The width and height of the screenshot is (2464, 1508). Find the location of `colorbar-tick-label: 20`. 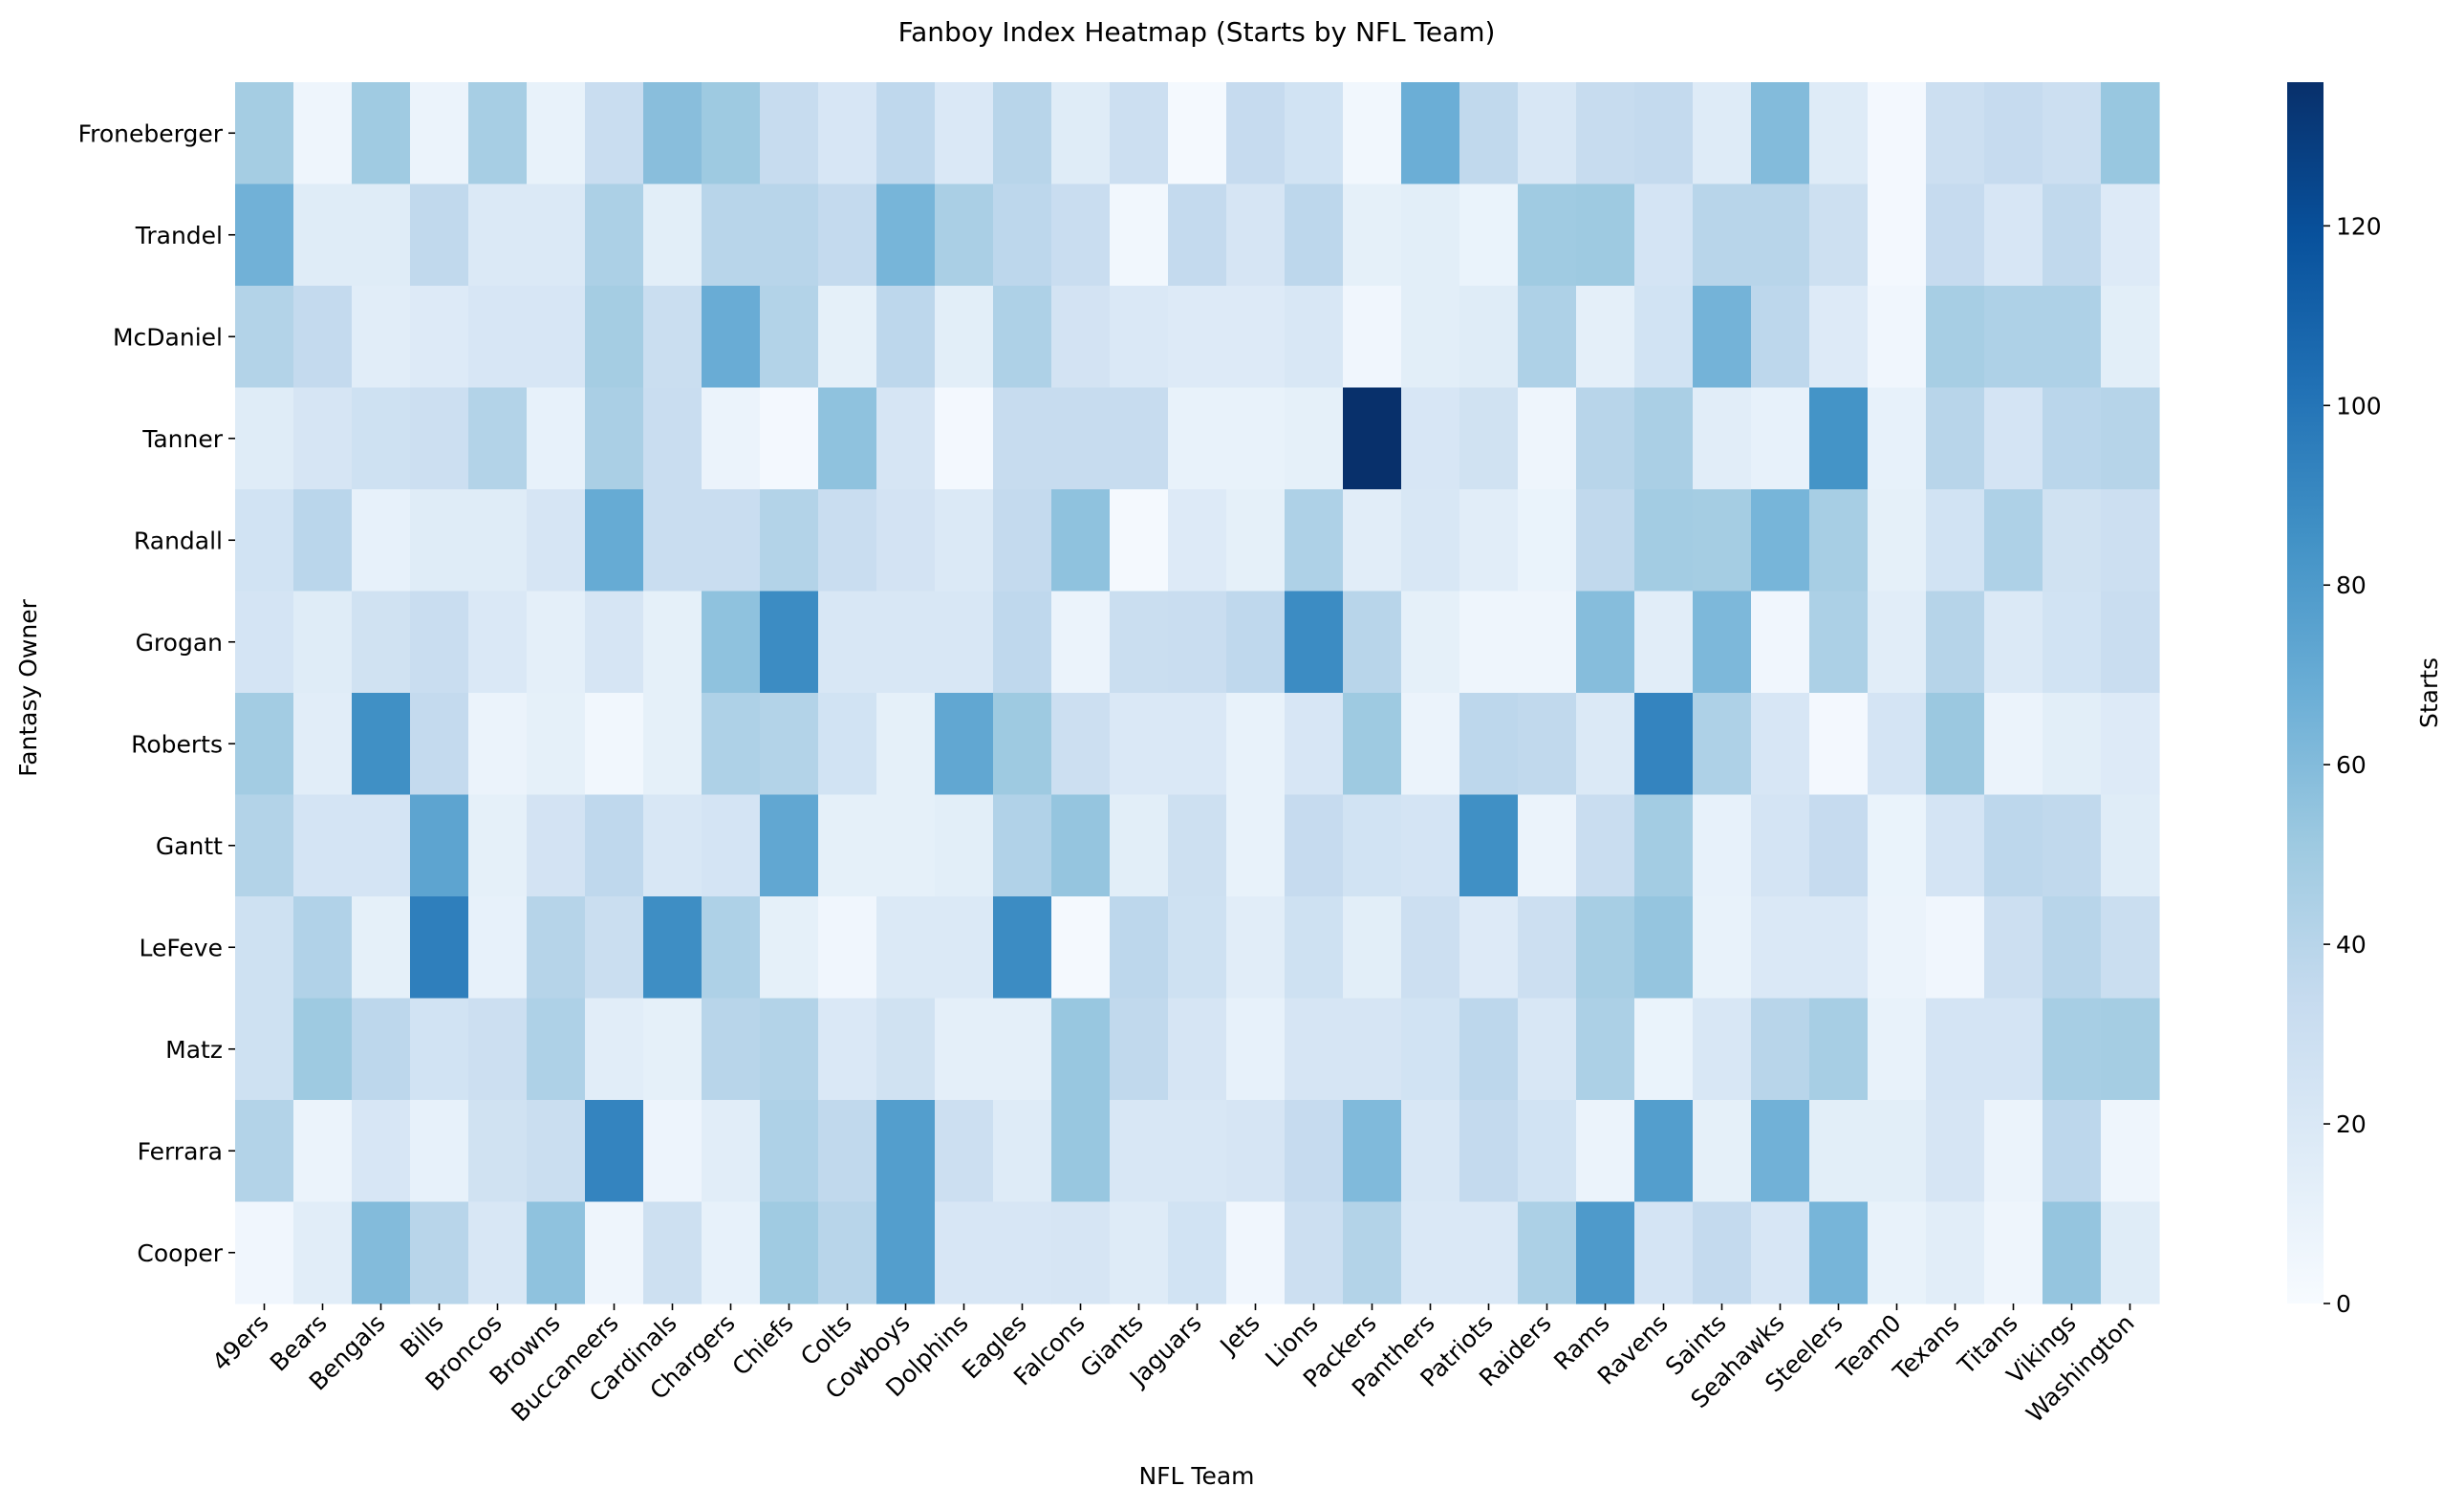

colorbar-tick-label: 20 is located at coordinates (2352, 1124).